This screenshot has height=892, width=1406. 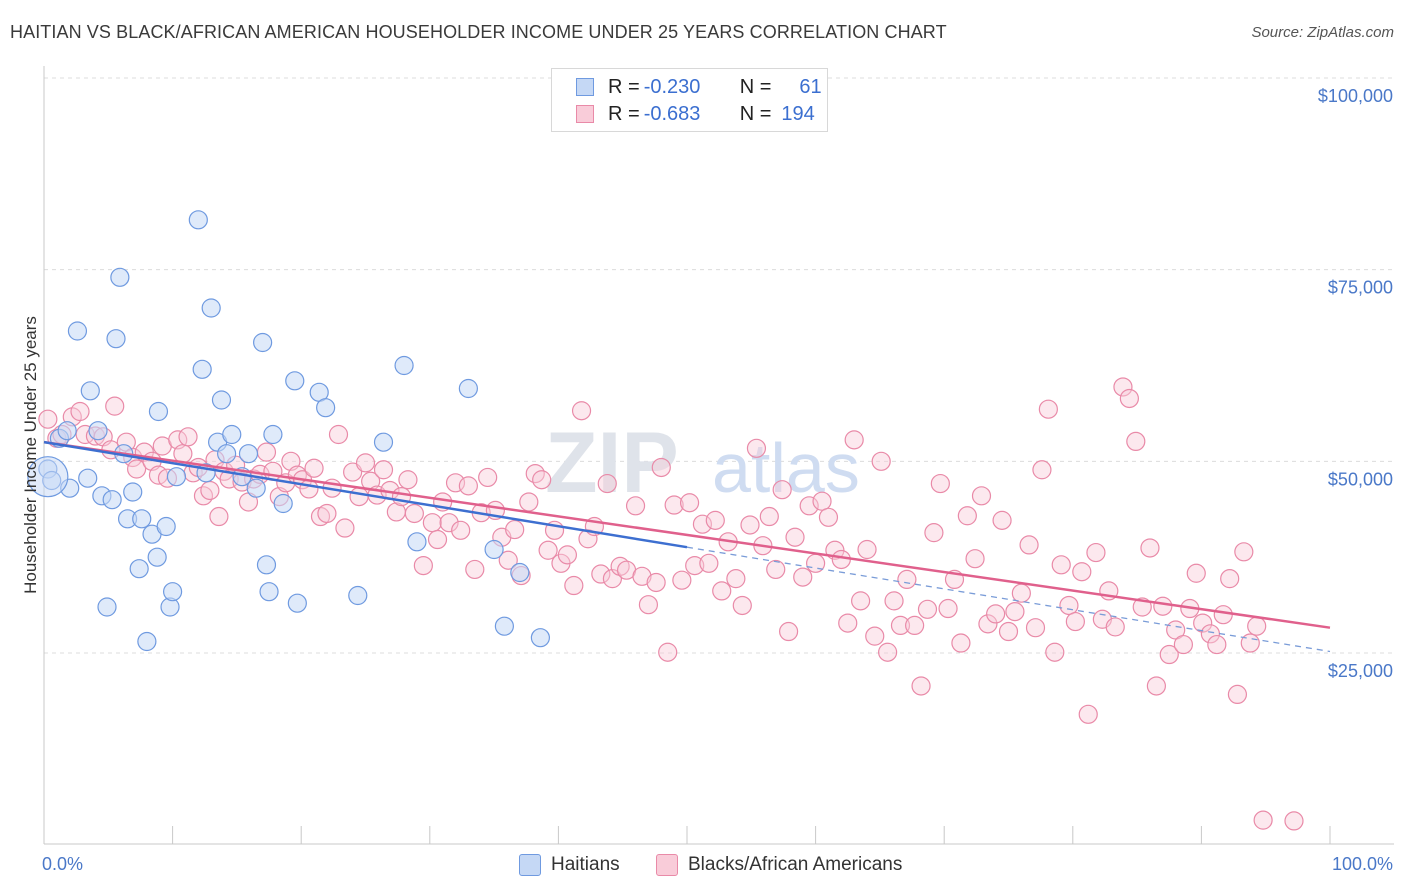 I want to click on legend-r-value: -0.683, so click(x=672, y=113).